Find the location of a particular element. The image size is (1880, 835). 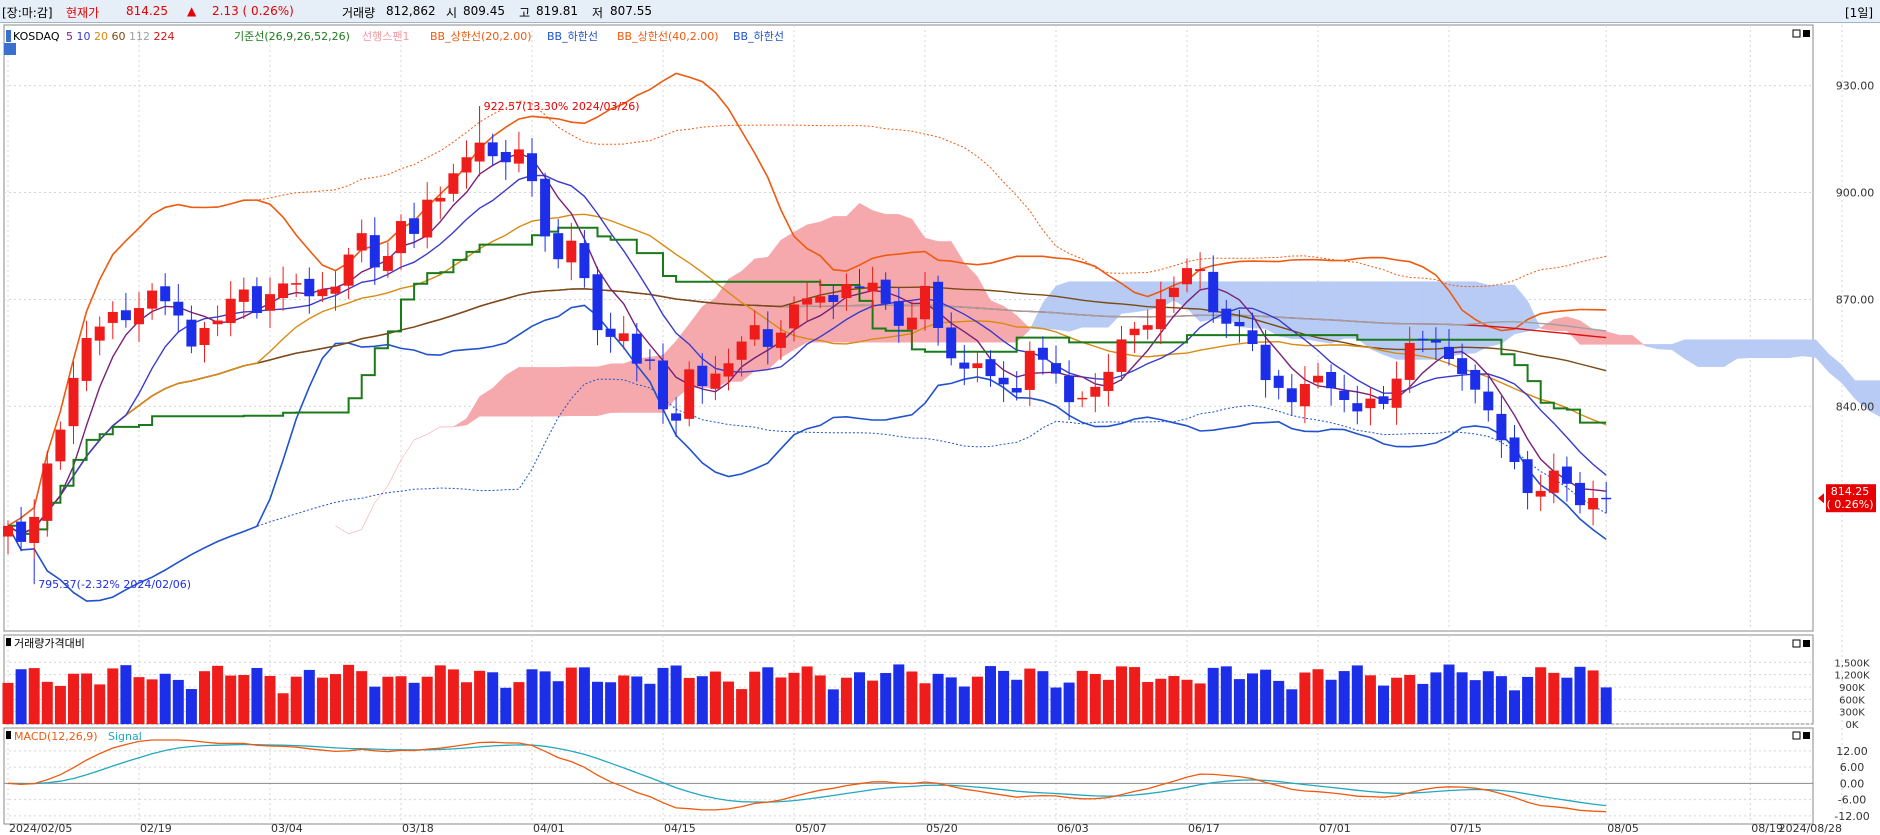

period-selector: [1일] is located at coordinates (1859, 13).